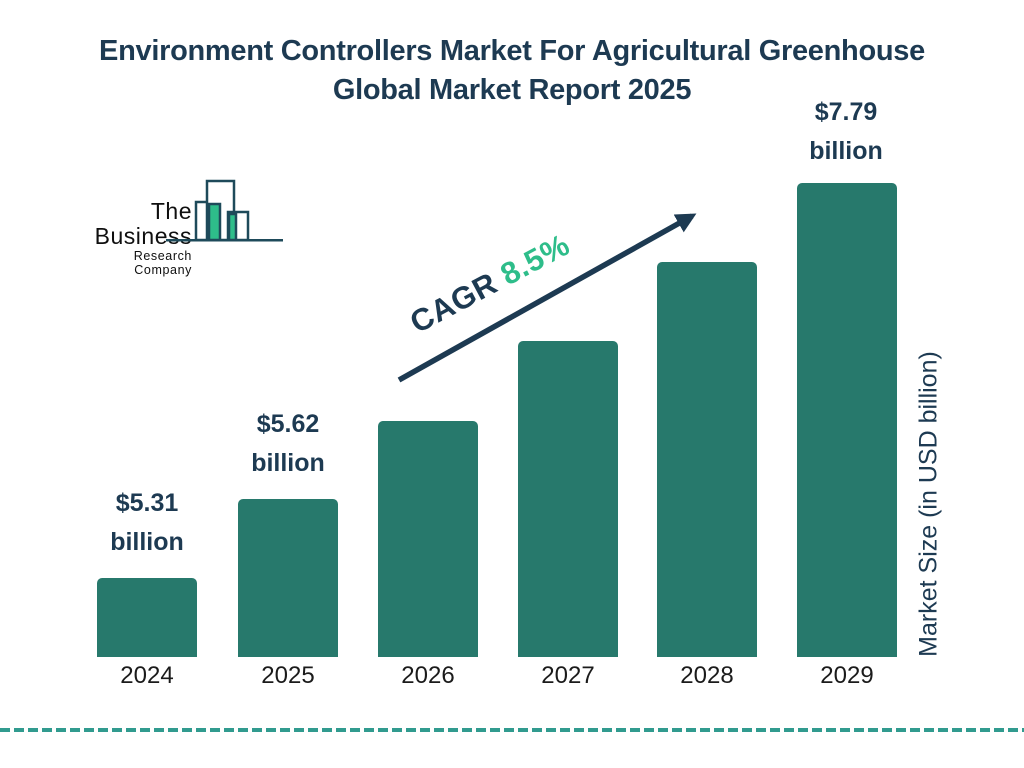  What do you see at coordinates (512, 90) in the screenshot?
I see `page-title-line2: Global Market Report 2025` at bounding box center [512, 90].